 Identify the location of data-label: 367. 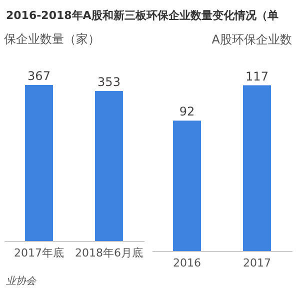
(39, 76).